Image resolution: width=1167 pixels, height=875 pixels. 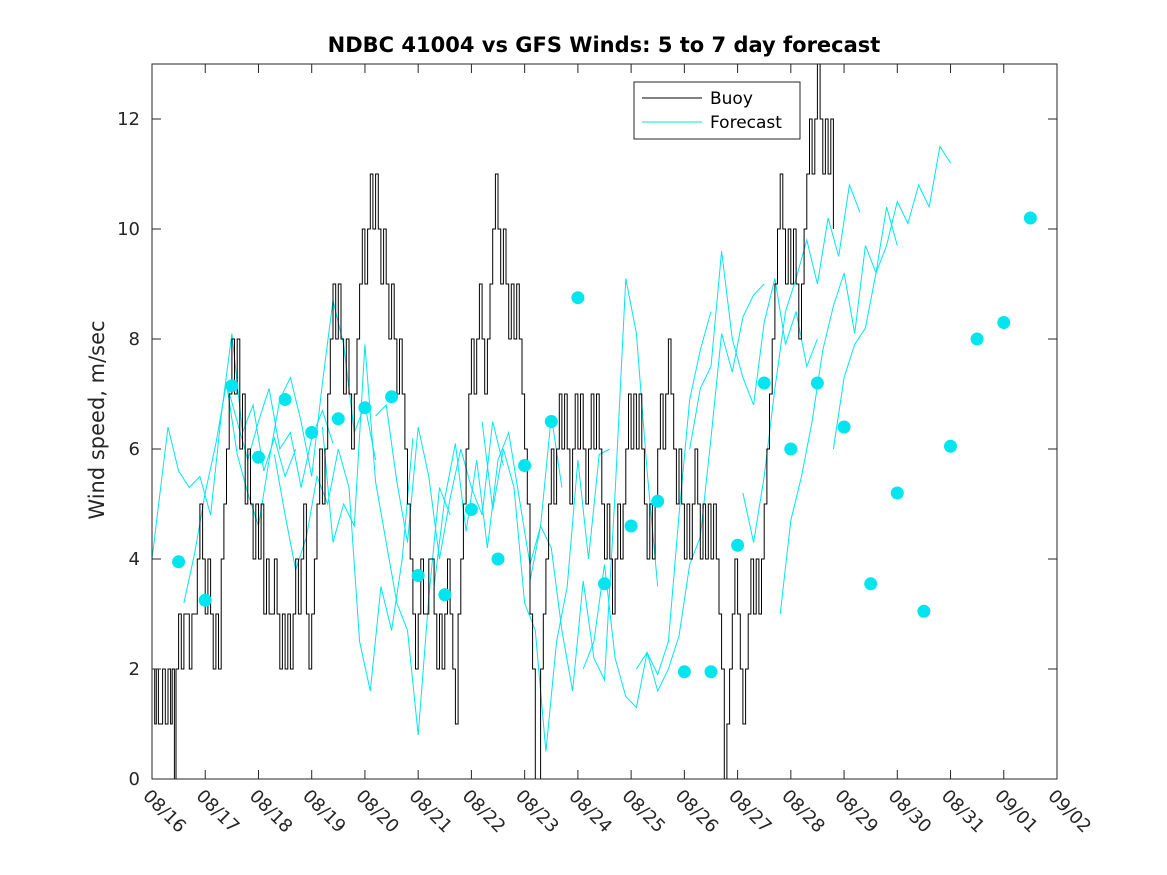 I want to click on y-tick-label: 8, so click(x=134, y=339).